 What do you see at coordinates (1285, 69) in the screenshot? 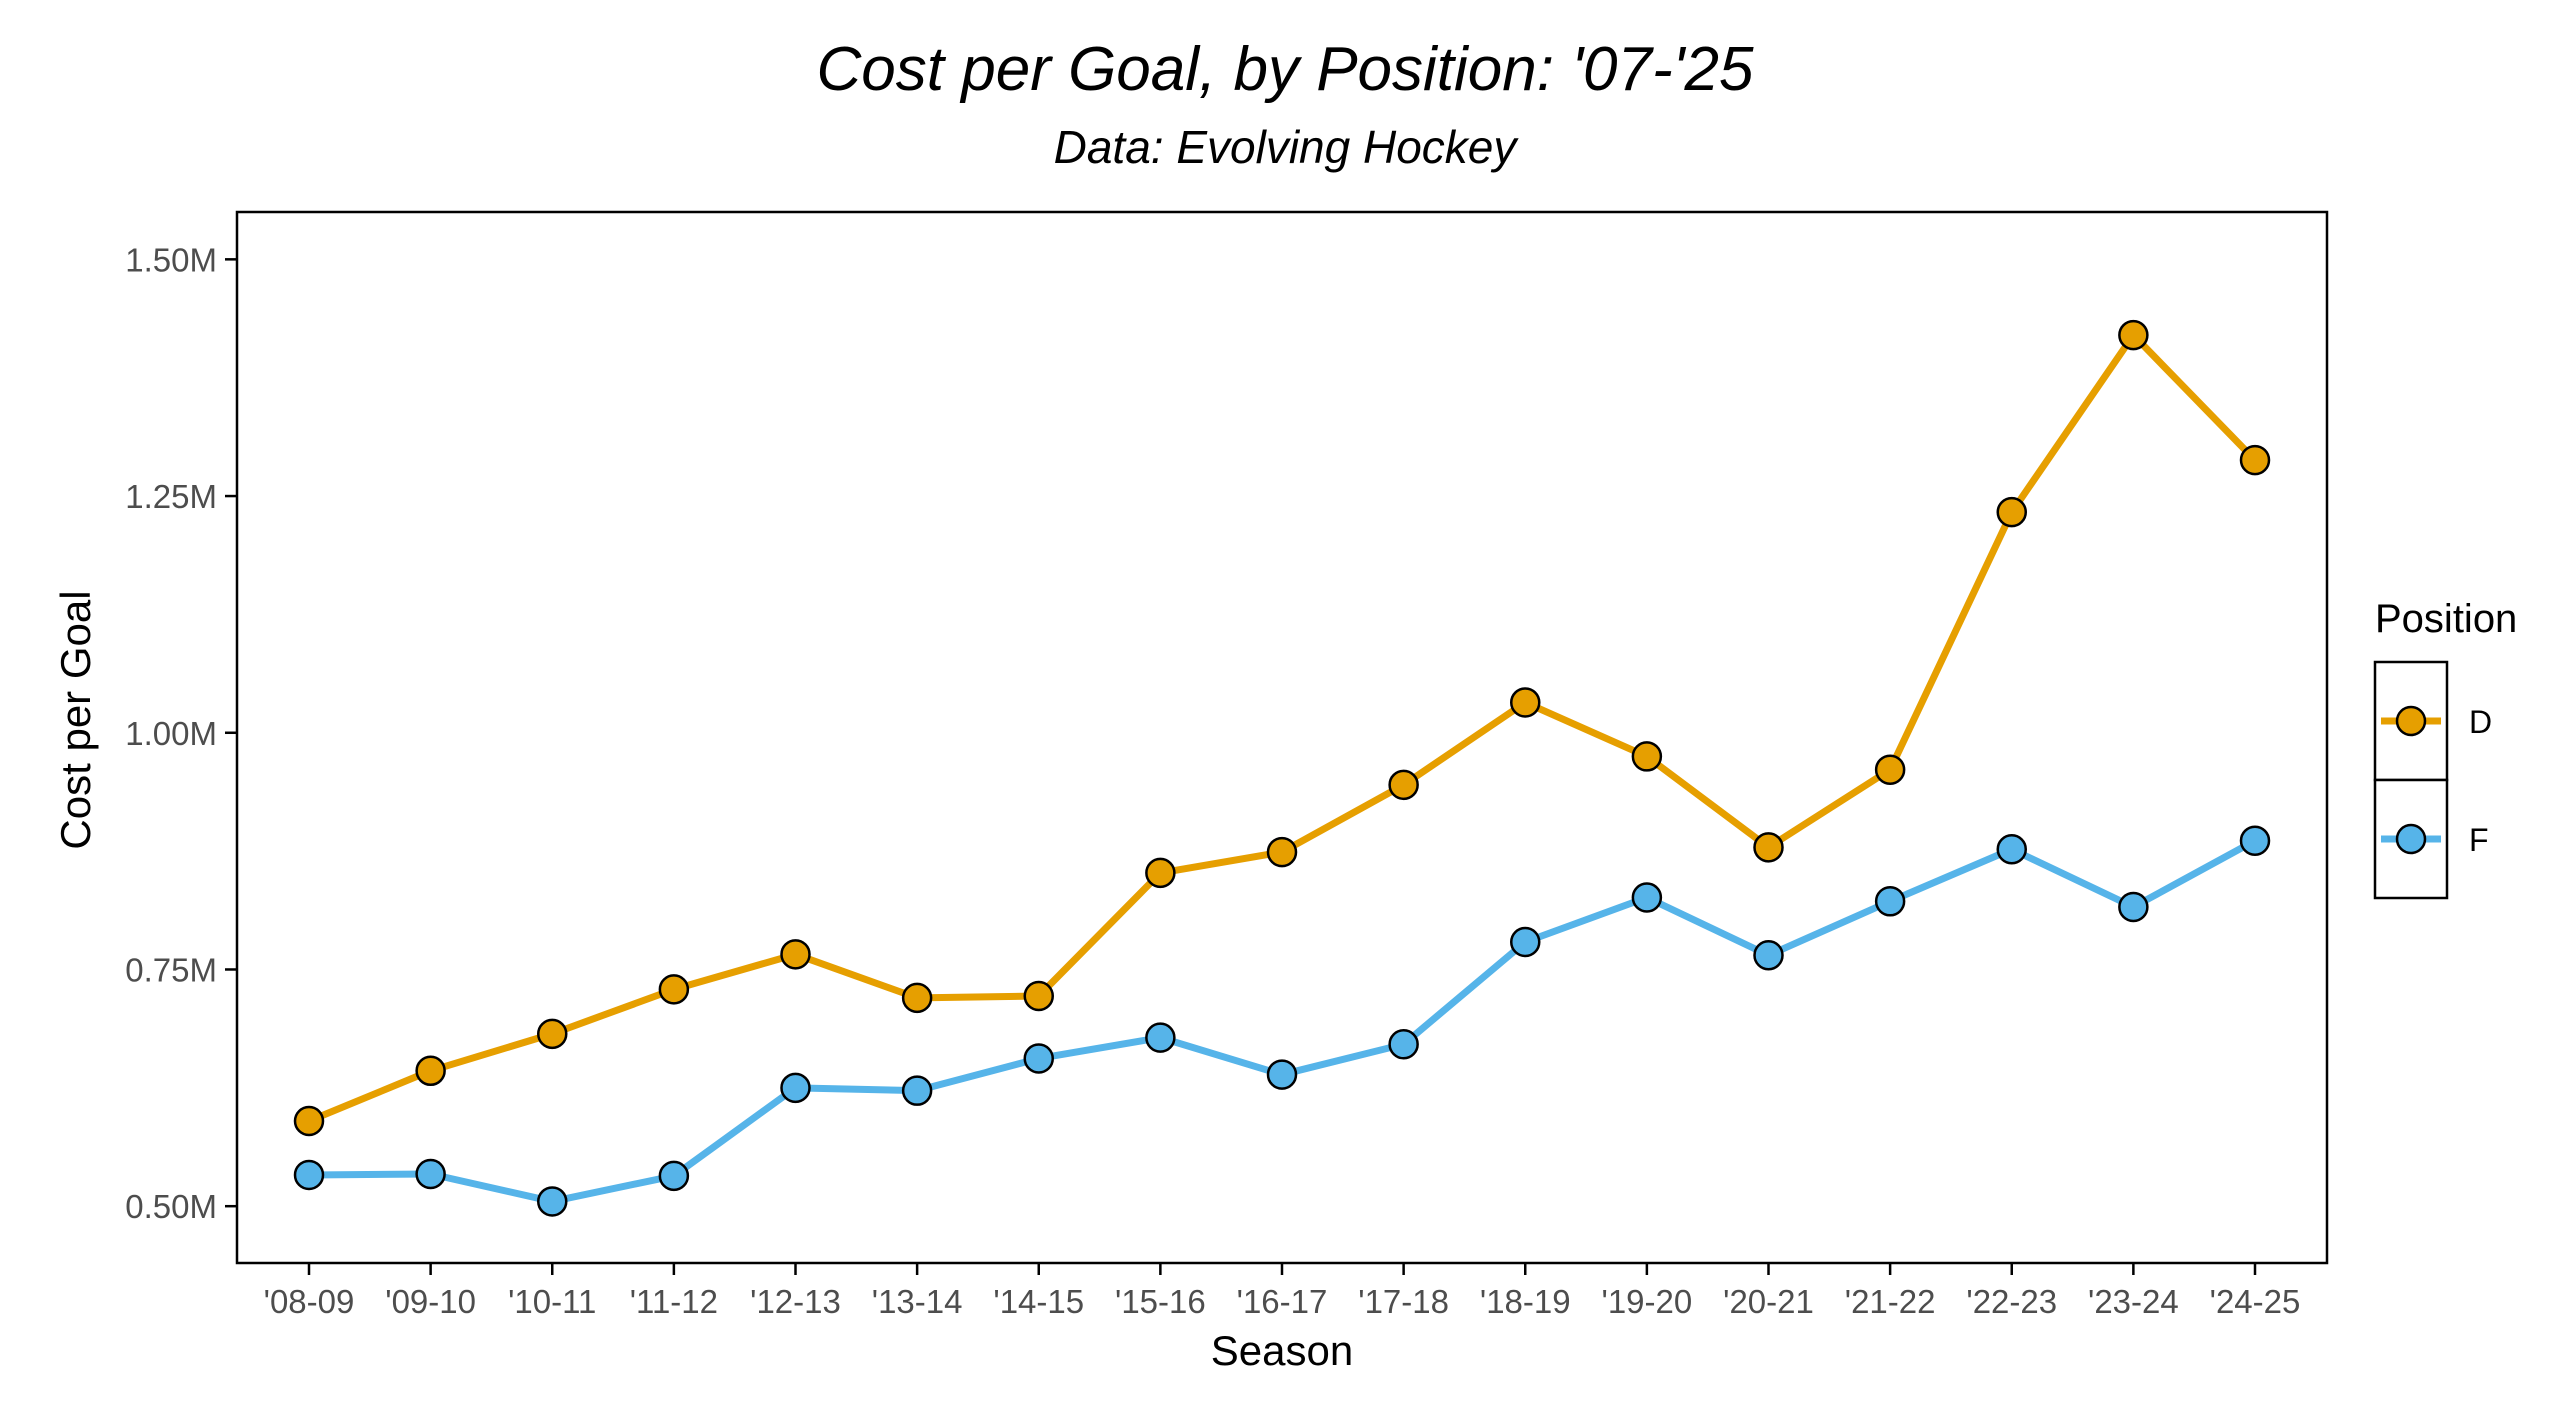
I see `chart-title: Cost per Goal, by Position: '07-'25` at bounding box center [1285, 69].